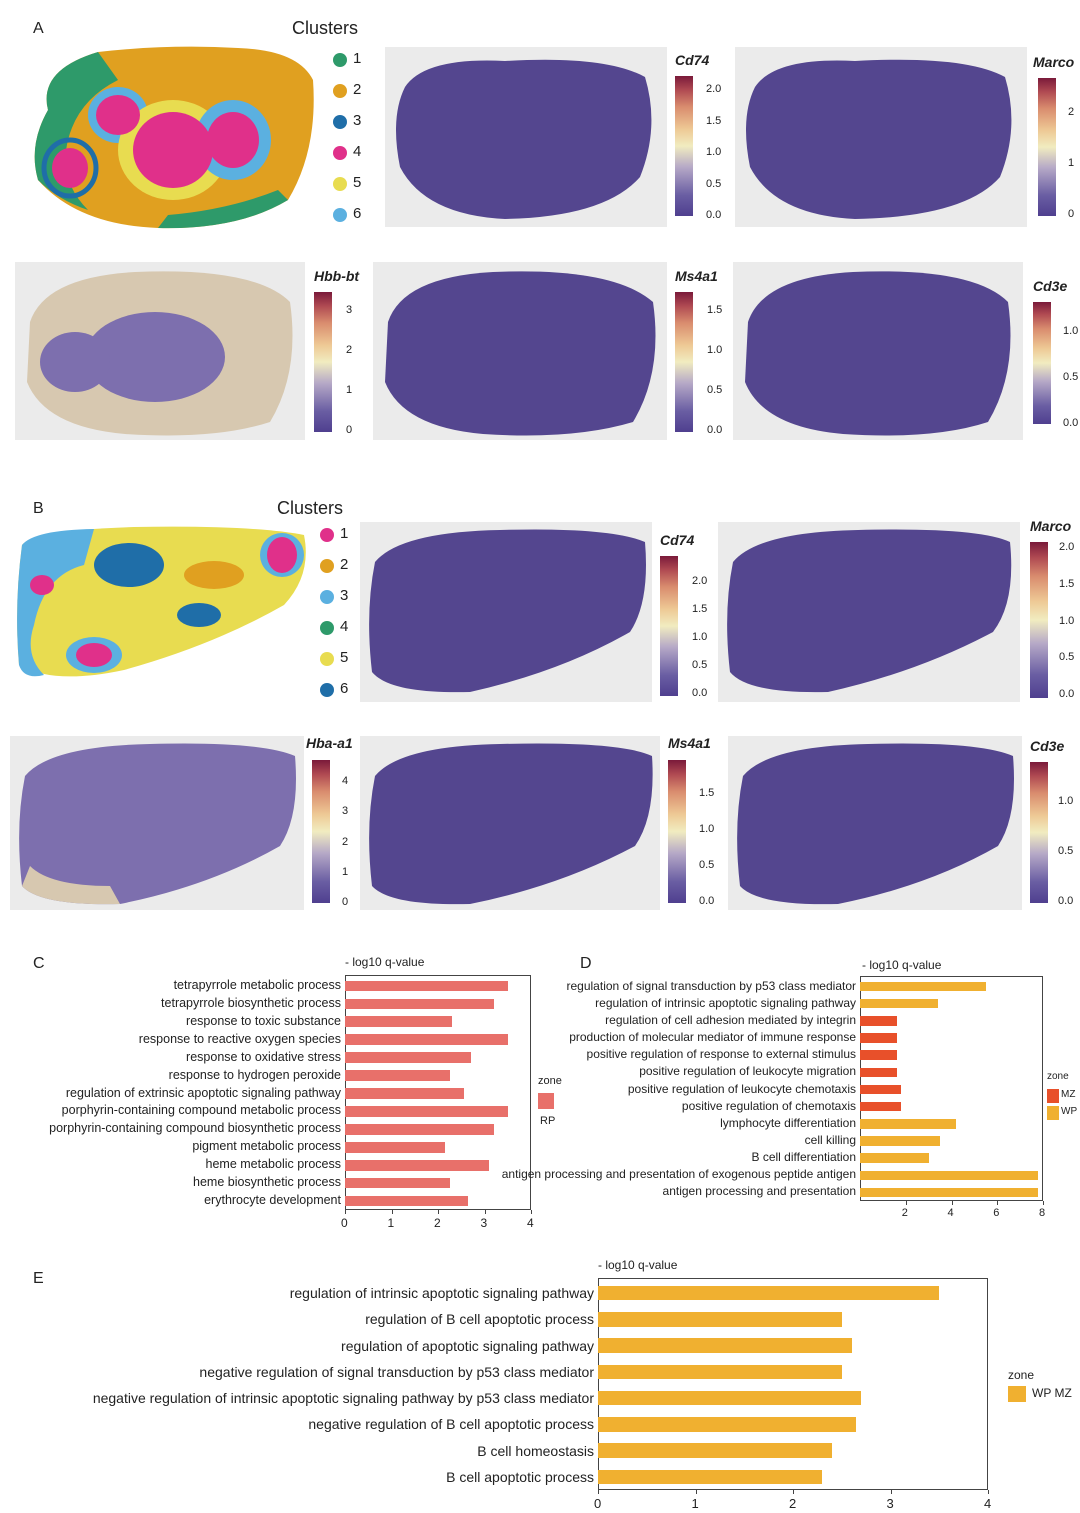 This screenshot has height=1513, width=1080. I want to click on chart-c-xtick-label: 2, so click(437, 1223).